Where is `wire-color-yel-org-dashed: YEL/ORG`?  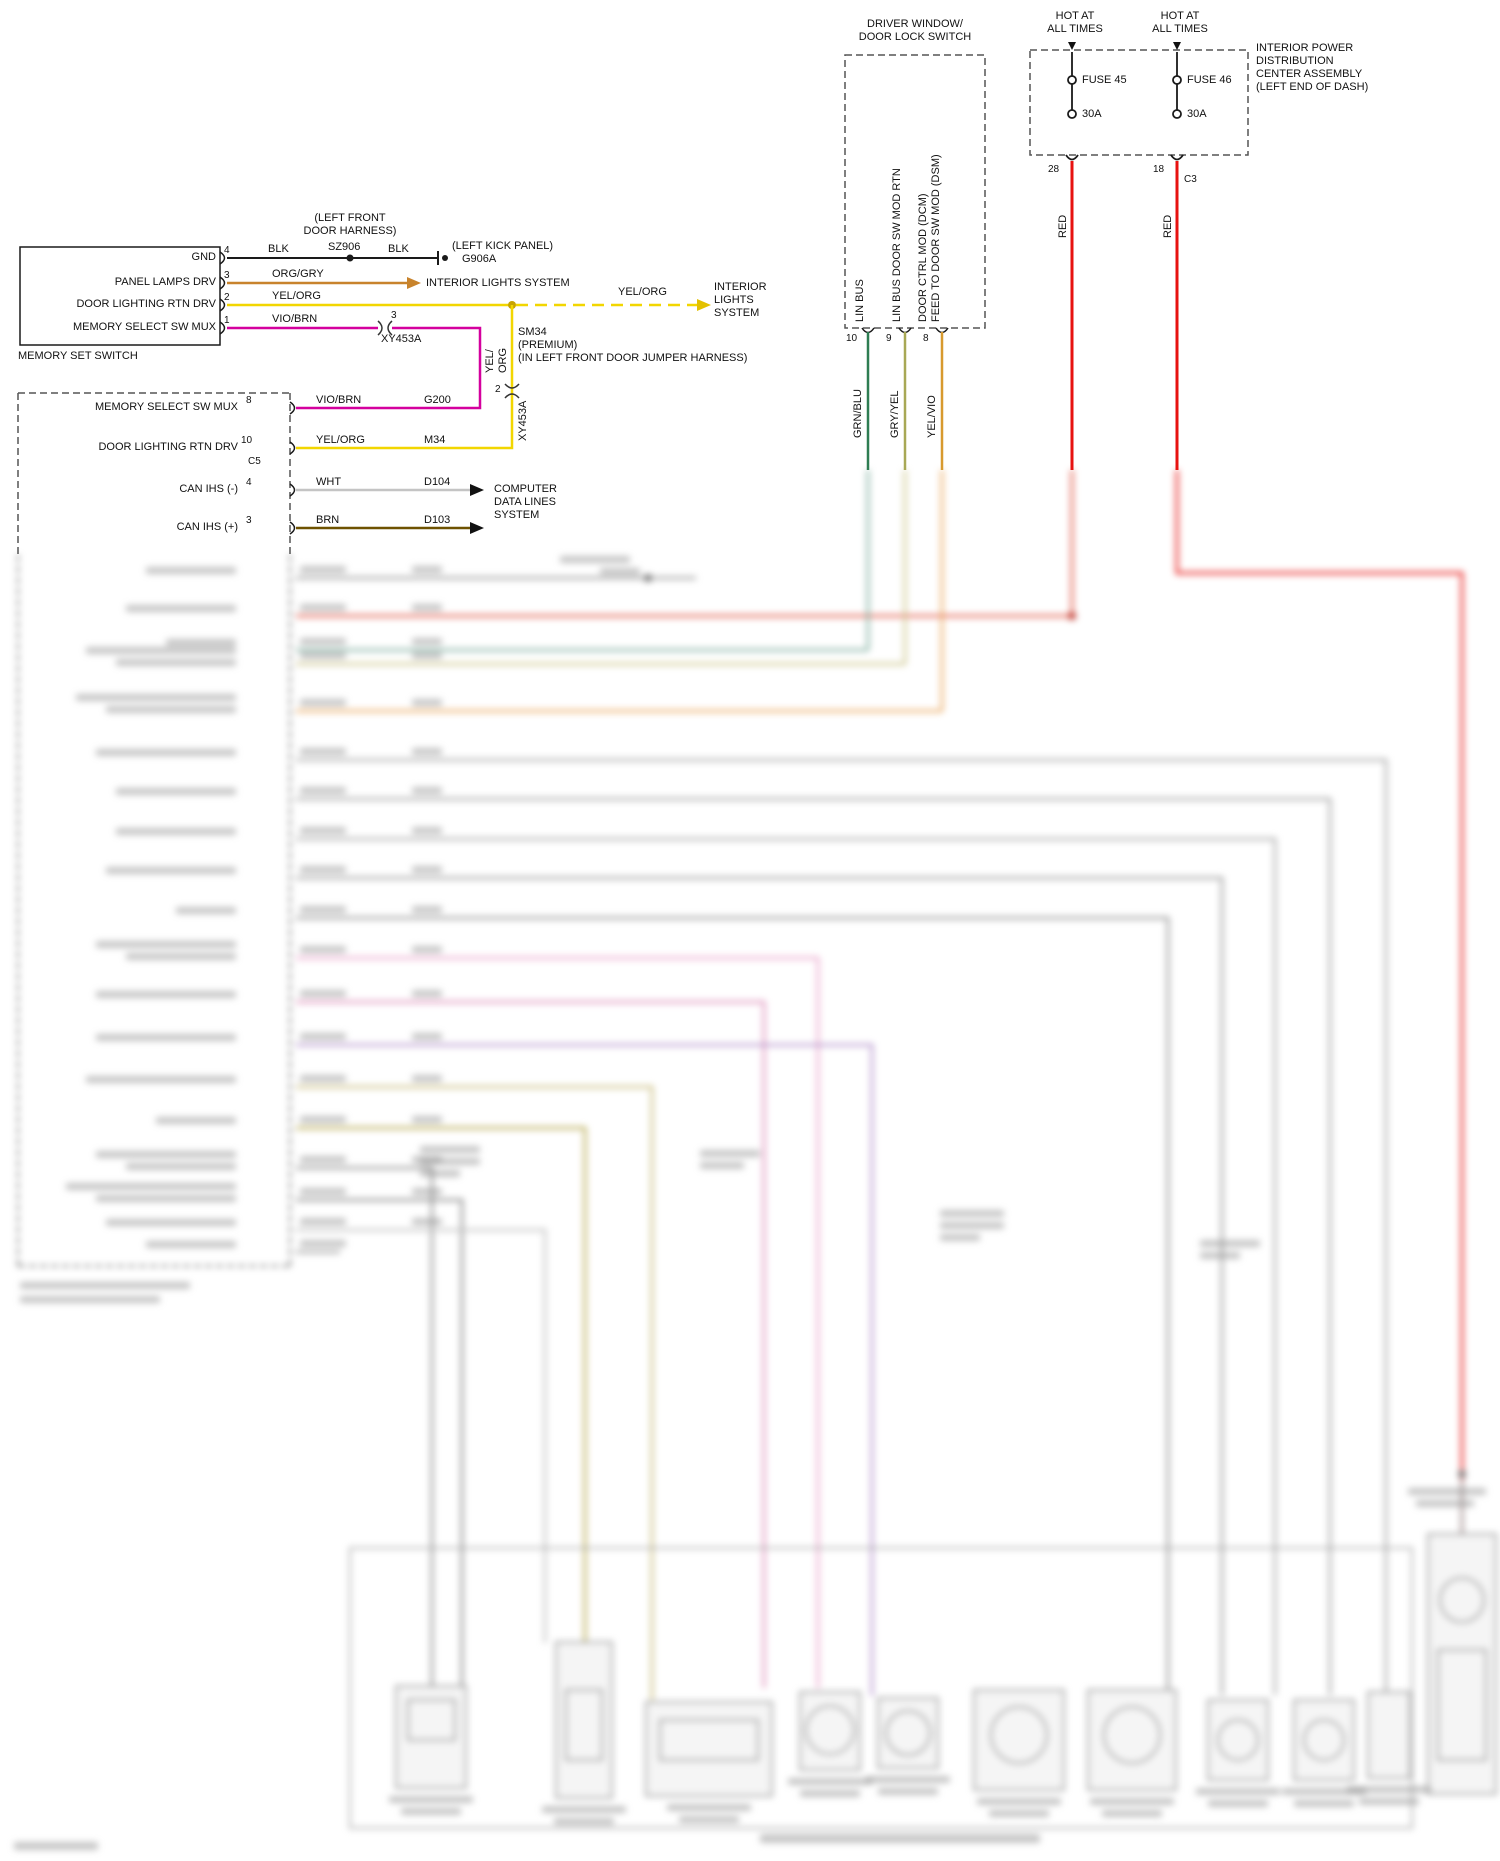
wire-color-yel-org-dashed: YEL/ORG is located at coordinates (642, 292).